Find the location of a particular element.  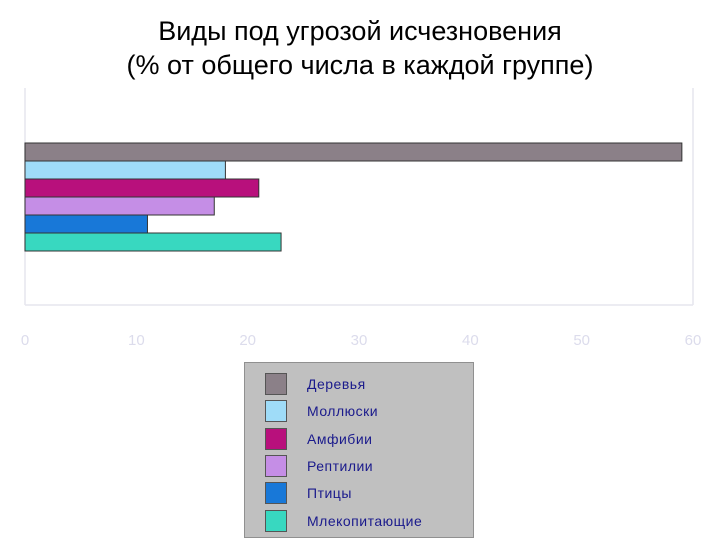

legend-item: Амфибии is located at coordinates (319, 438).